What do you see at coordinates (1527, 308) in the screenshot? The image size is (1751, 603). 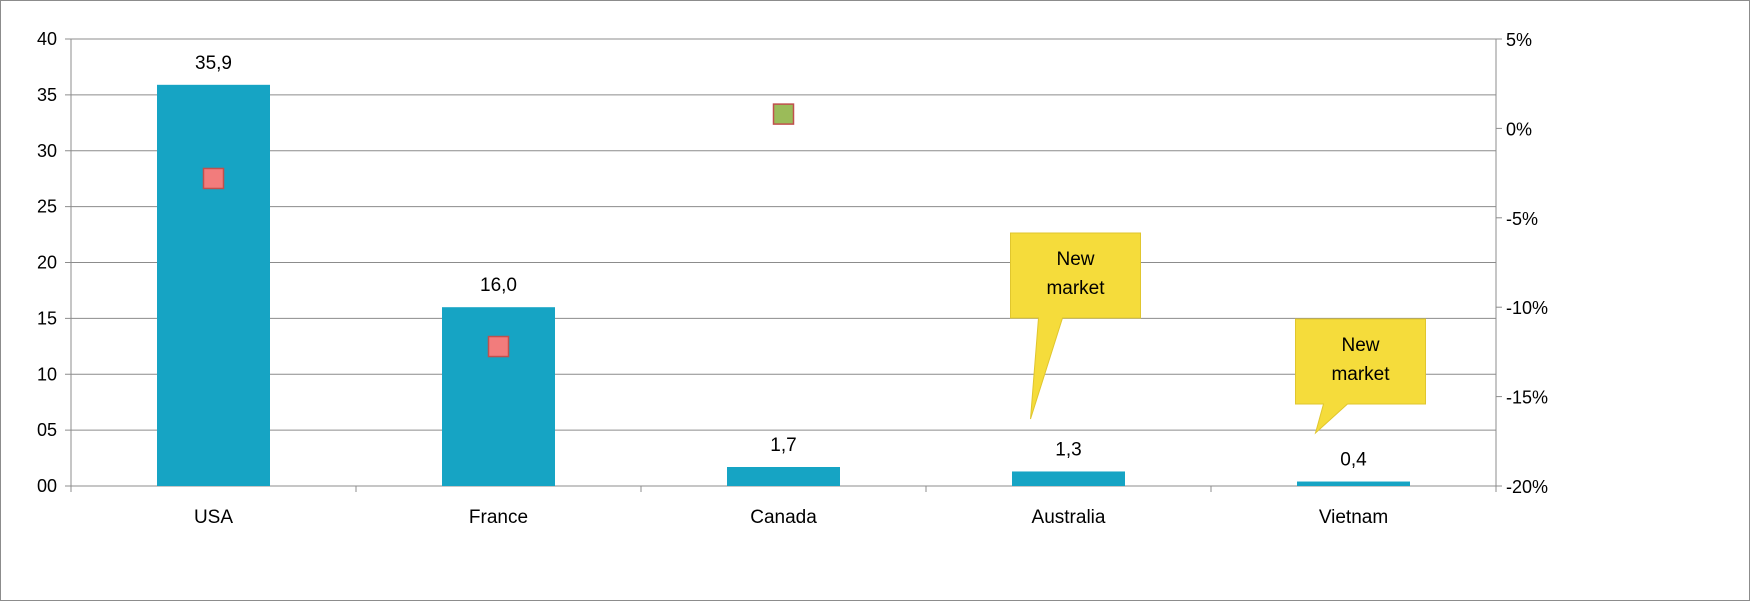 I see `y2-tick-label: -10%` at bounding box center [1527, 308].